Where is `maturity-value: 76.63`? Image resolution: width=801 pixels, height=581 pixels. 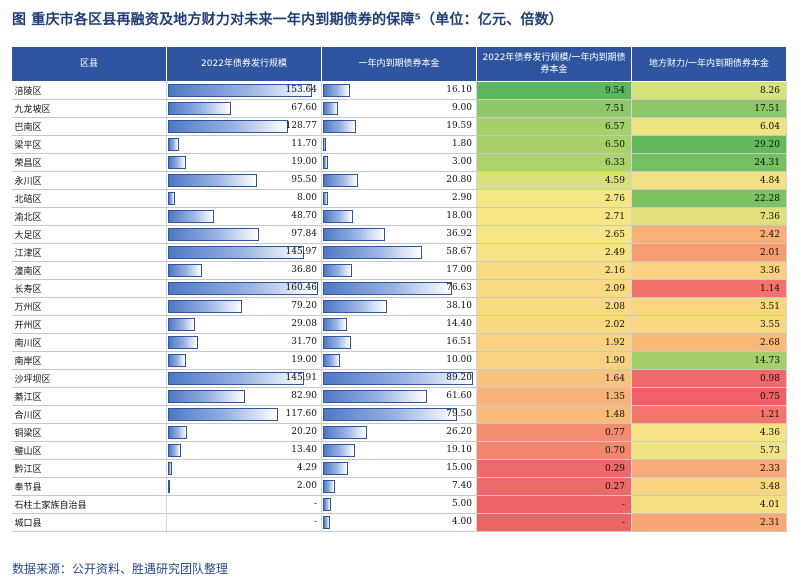 maturity-value: 76.63 is located at coordinates (459, 288).